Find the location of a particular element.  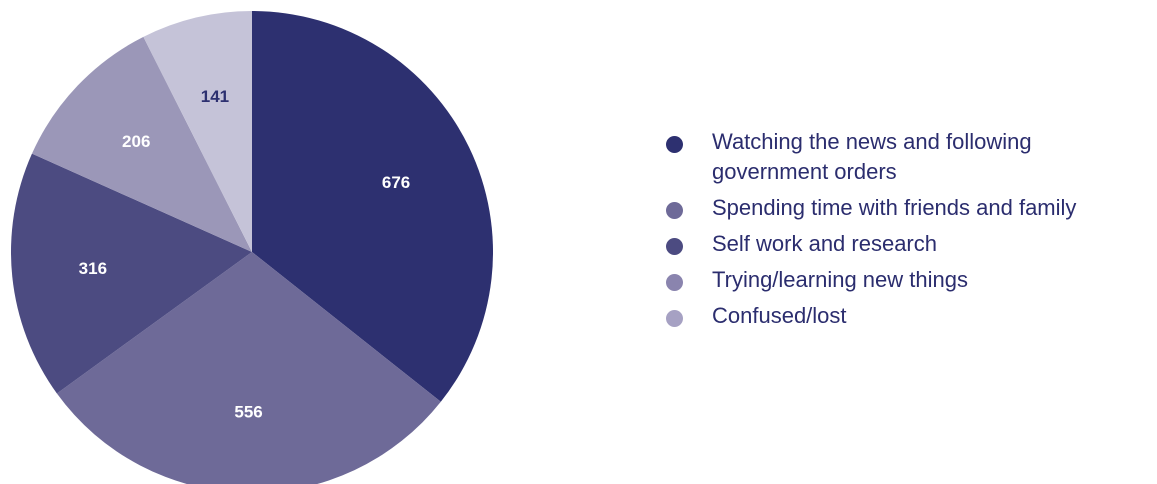

legend-item-4: Trying/learning new things is located at coordinates (907, 280).